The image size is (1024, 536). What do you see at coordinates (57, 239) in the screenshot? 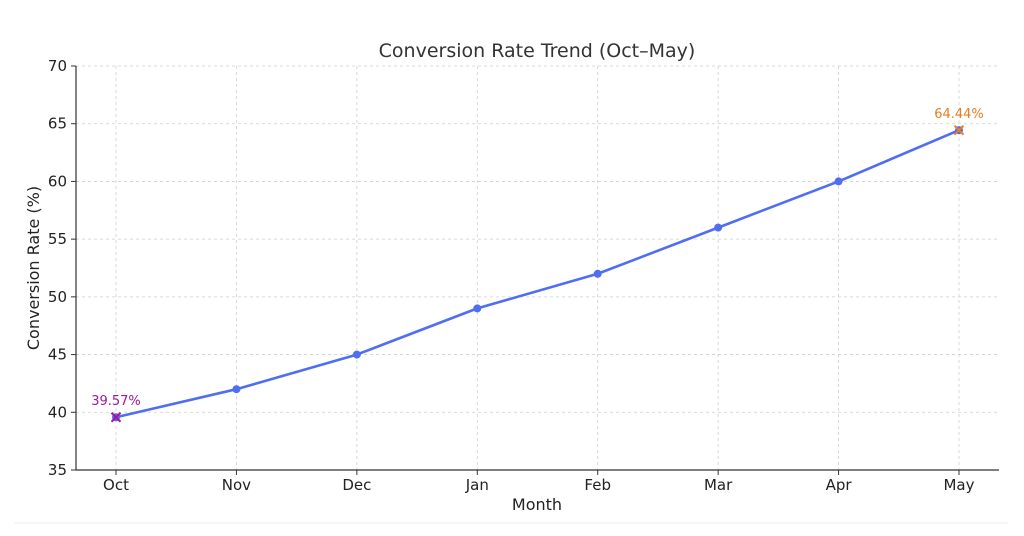
I see `y-tick-label: 55` at bounding box center [57, 239].